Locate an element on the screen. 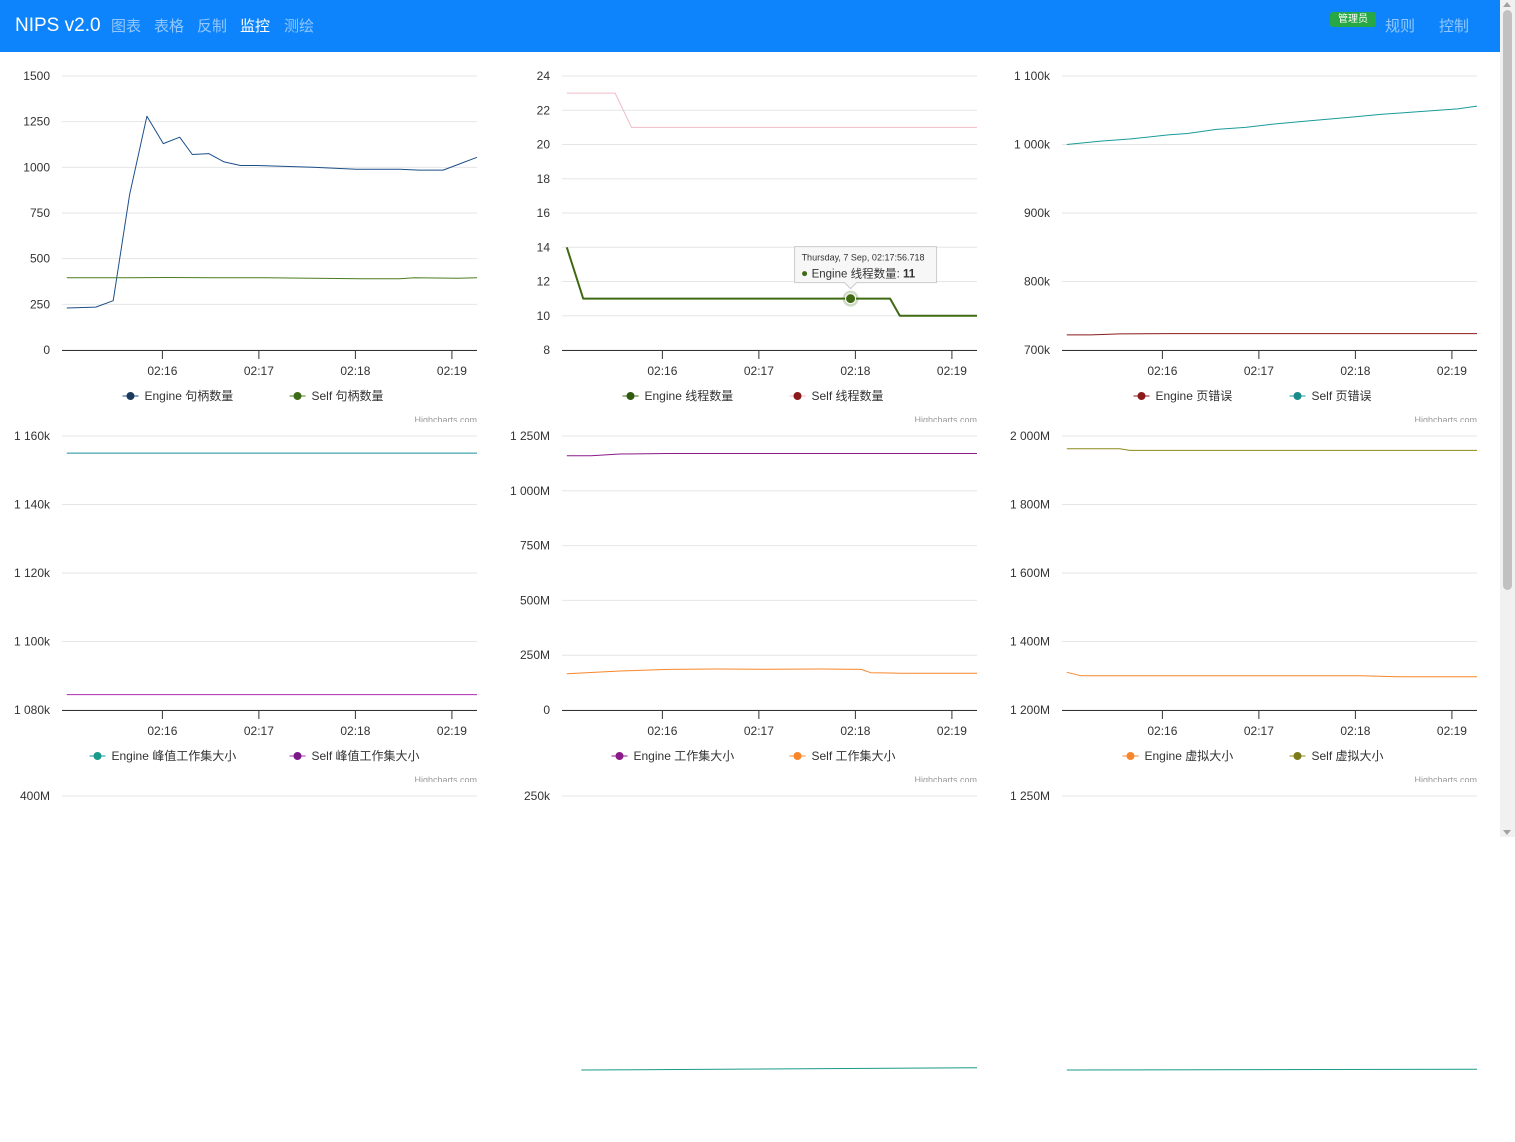 The height and width of the screenshot is (1142, 1515). y-tick-label: 1250 is located at coordinates (36, 122).